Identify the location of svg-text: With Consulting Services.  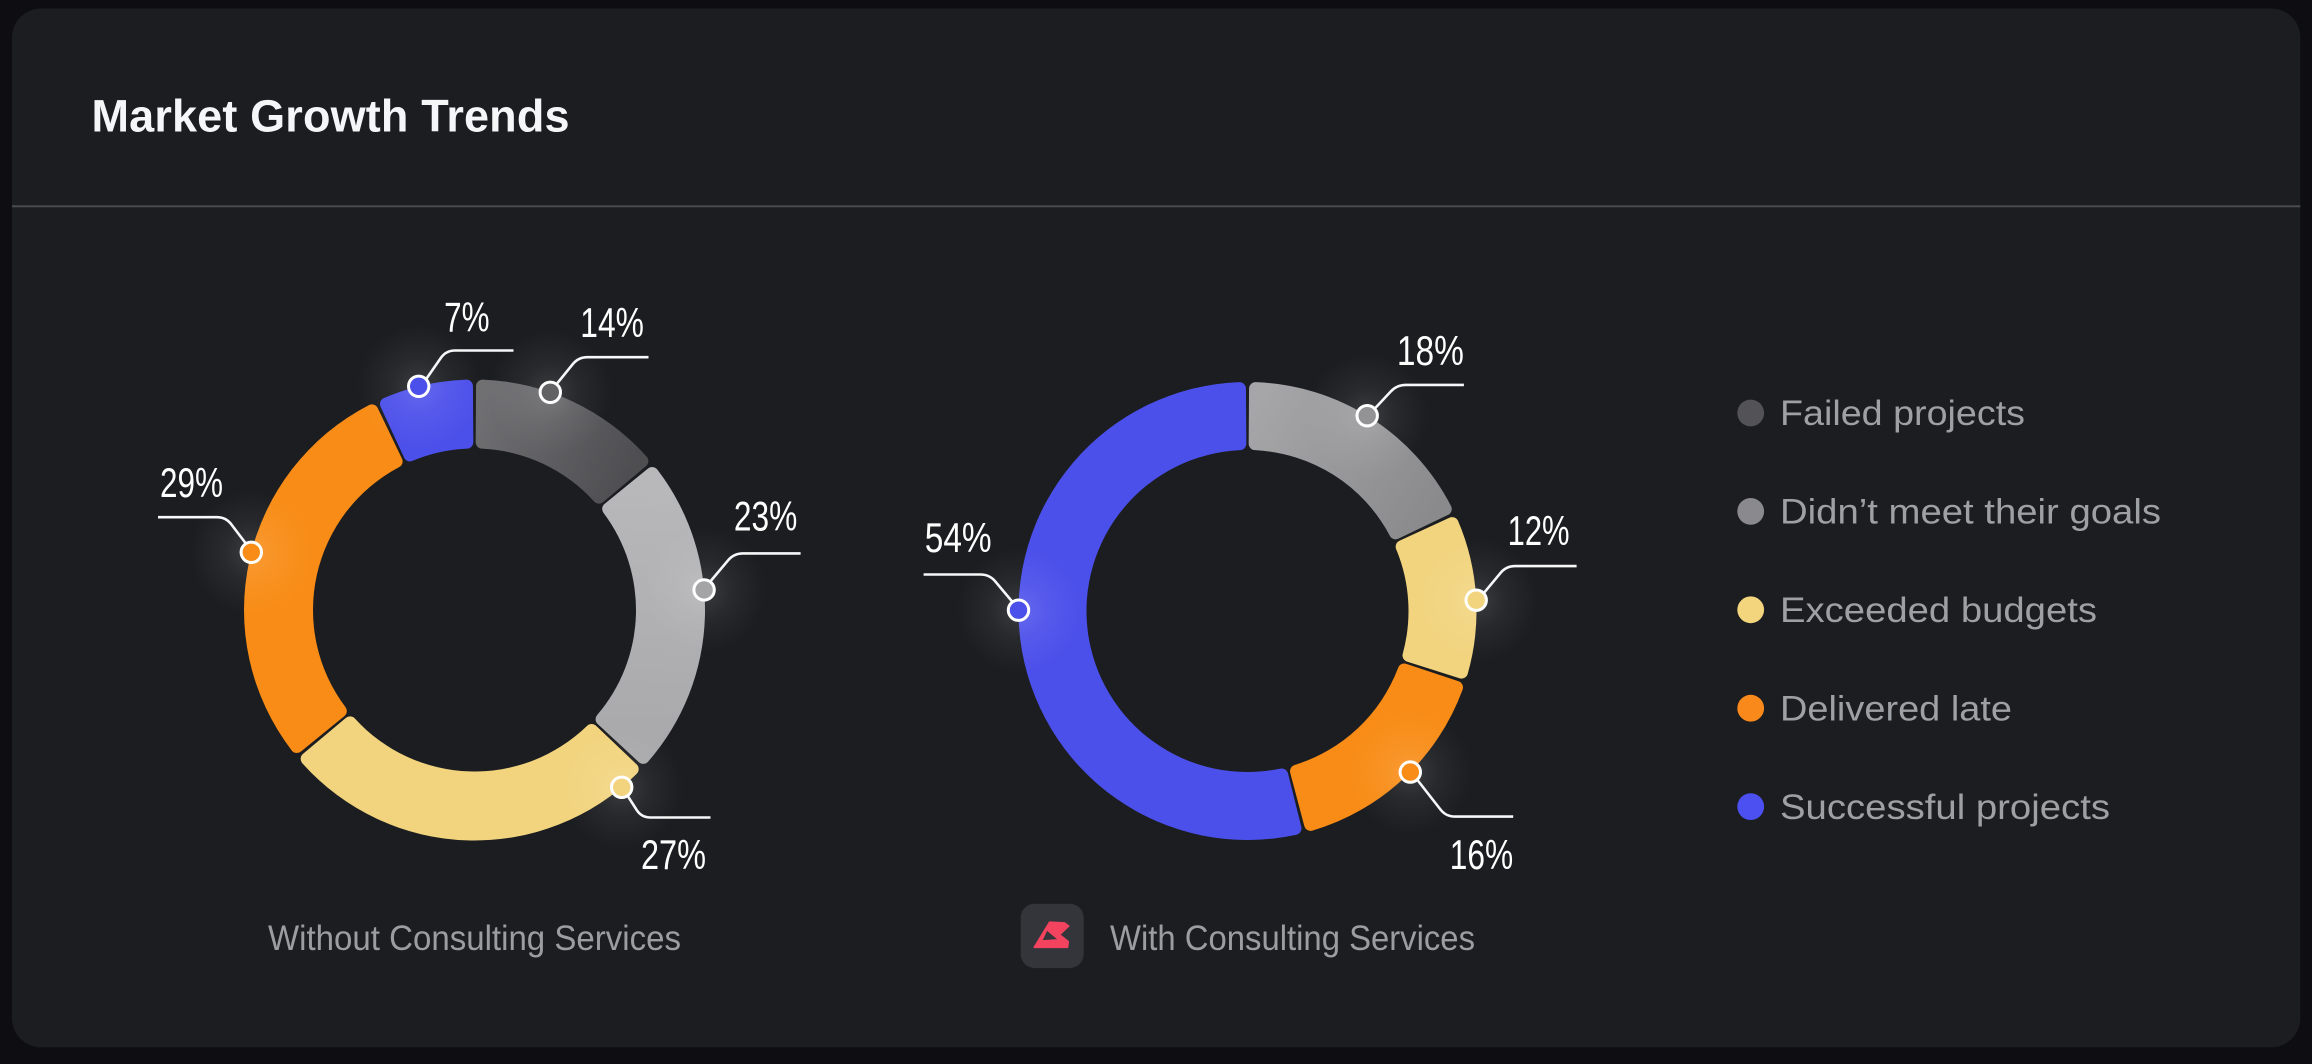
(1292, 938).